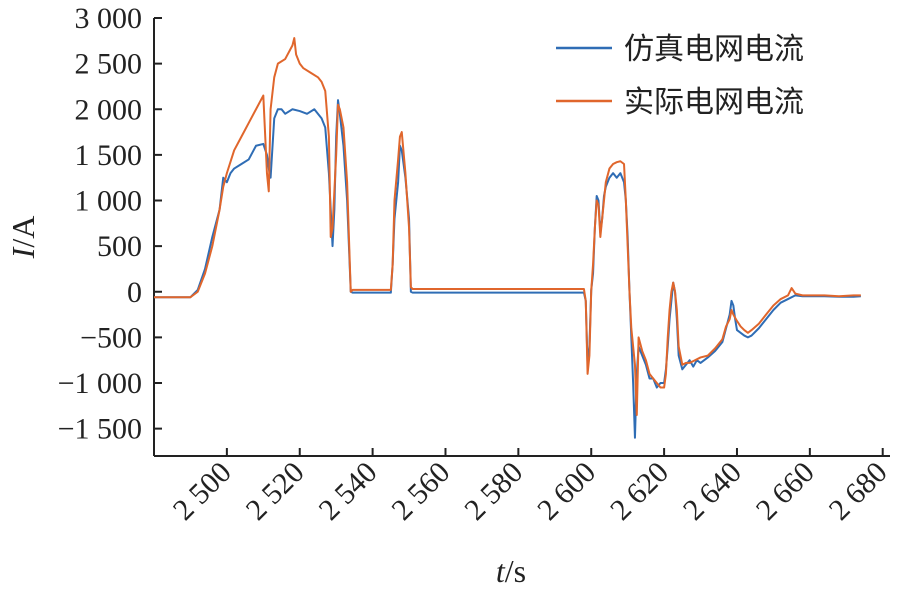 This screenshot has height=594, width=910. Describe the element at coordinates (420, 491) in the screenshot. I see `x-tick-label: 2 560` at that location.